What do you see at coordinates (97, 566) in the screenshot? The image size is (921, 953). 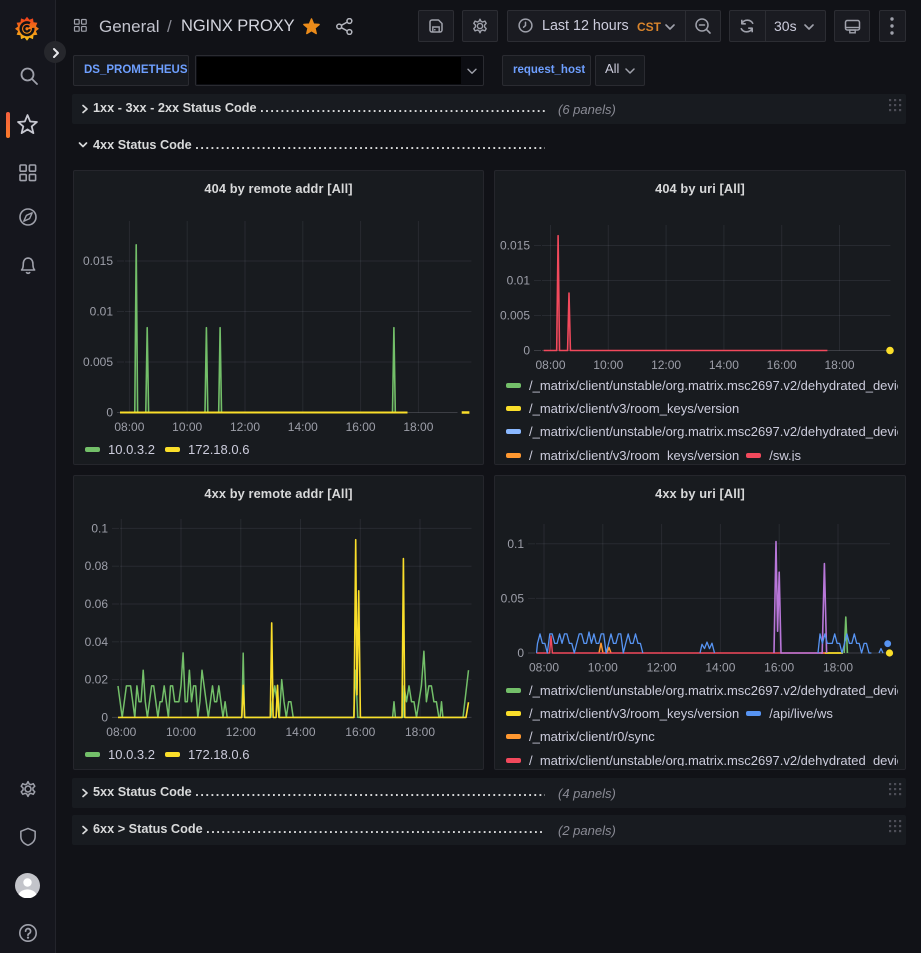 I see `svg-text: 0.08` at bounding box center [97, 566].